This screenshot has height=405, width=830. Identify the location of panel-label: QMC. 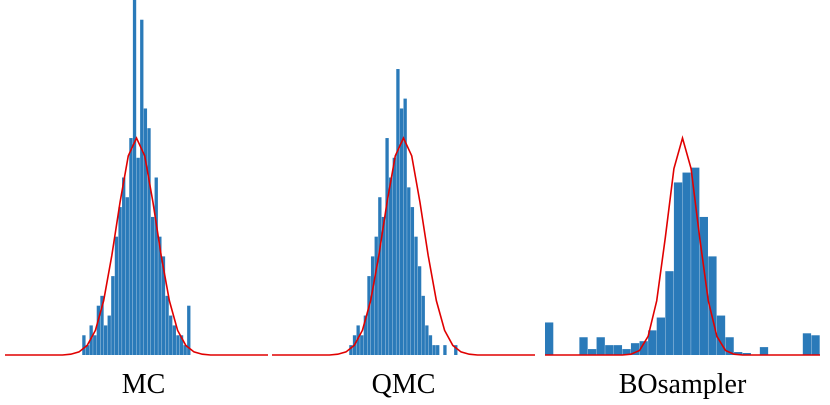
(404, 384).